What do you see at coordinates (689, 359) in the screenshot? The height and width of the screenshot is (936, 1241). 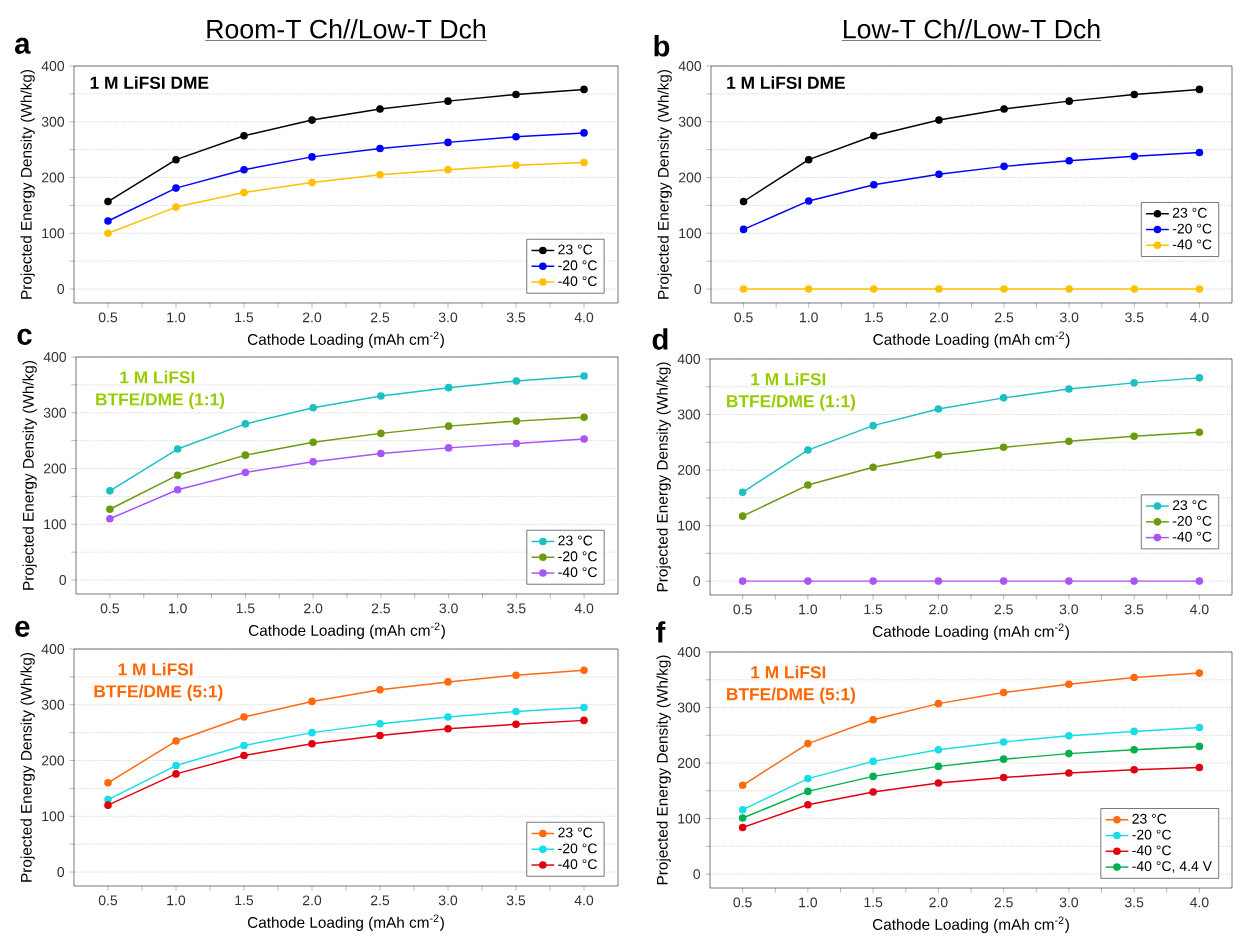 I see `y-tick-label: 400` at bounding box center [689, 359].